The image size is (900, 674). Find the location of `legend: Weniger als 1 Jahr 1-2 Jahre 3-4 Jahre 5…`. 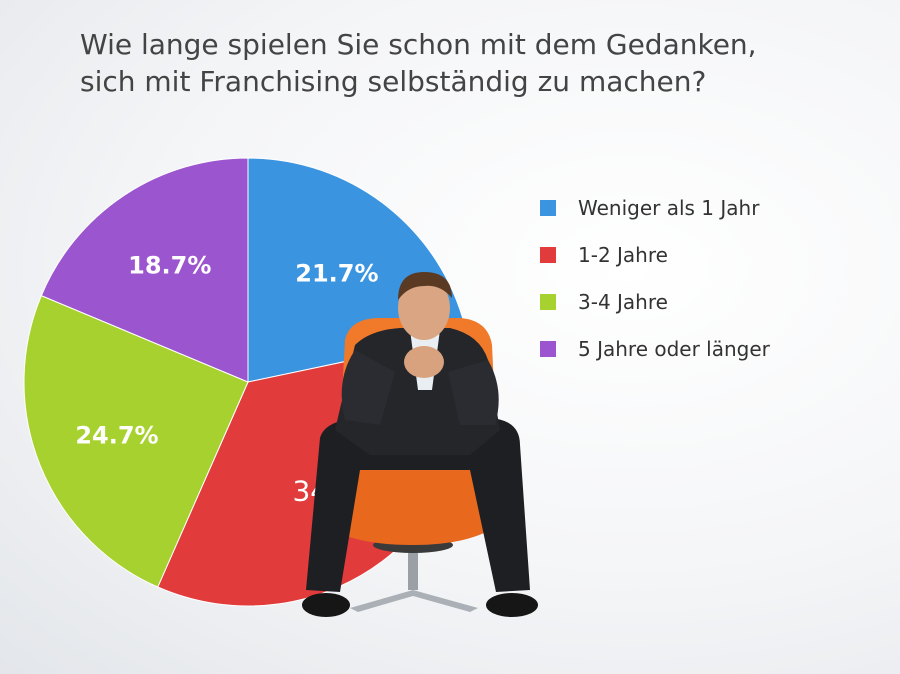

legend: Weniger als 1 Jahr 1-2 Jahre 3-4 Jahre 5… is located at coordinates (655, 278).